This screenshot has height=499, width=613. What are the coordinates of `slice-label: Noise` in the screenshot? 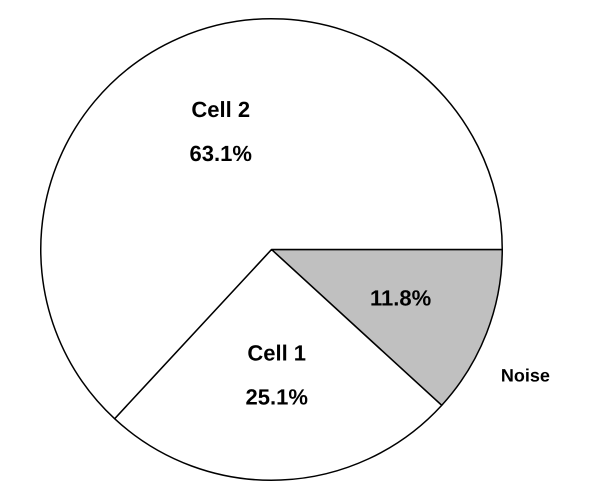 It's located at (525, 376).